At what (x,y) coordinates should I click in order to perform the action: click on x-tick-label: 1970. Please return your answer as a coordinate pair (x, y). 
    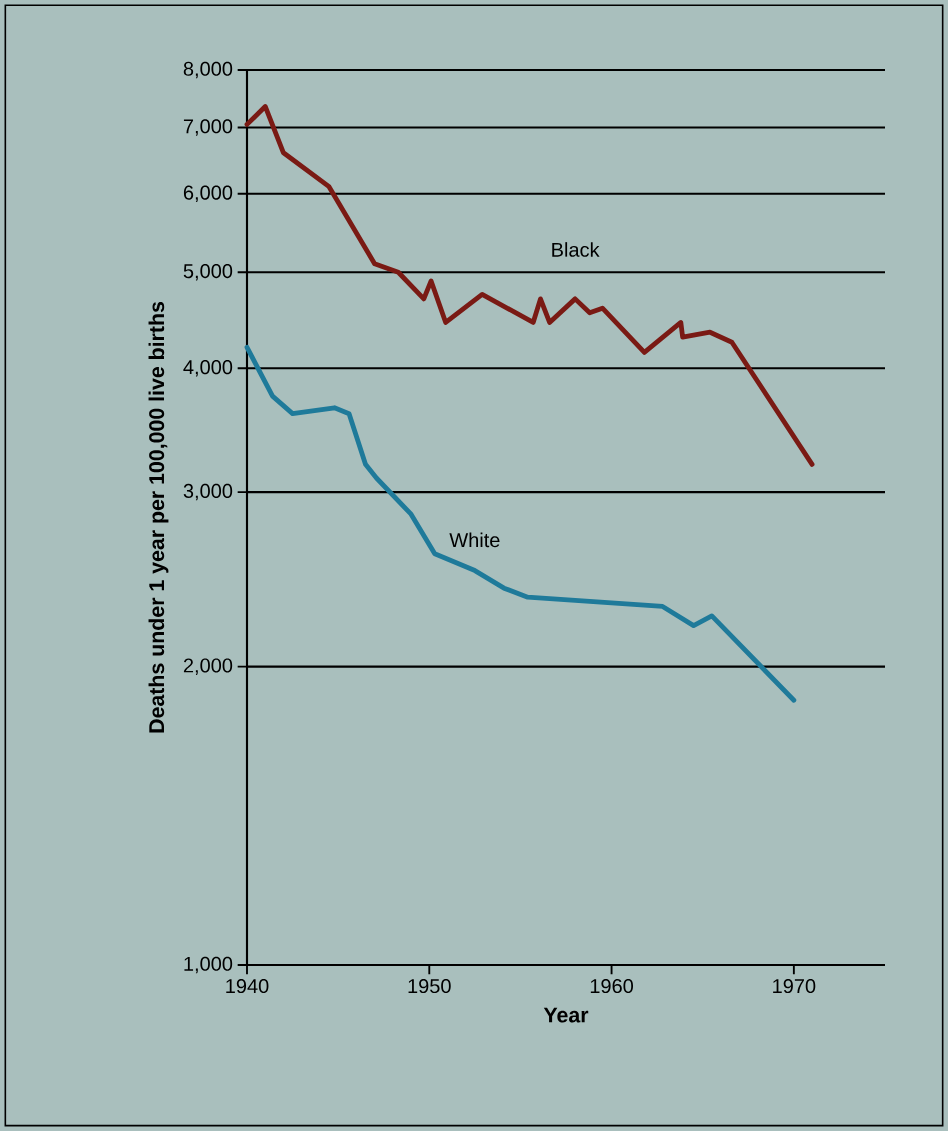
    Looking at the image, I should click on (794, 986).